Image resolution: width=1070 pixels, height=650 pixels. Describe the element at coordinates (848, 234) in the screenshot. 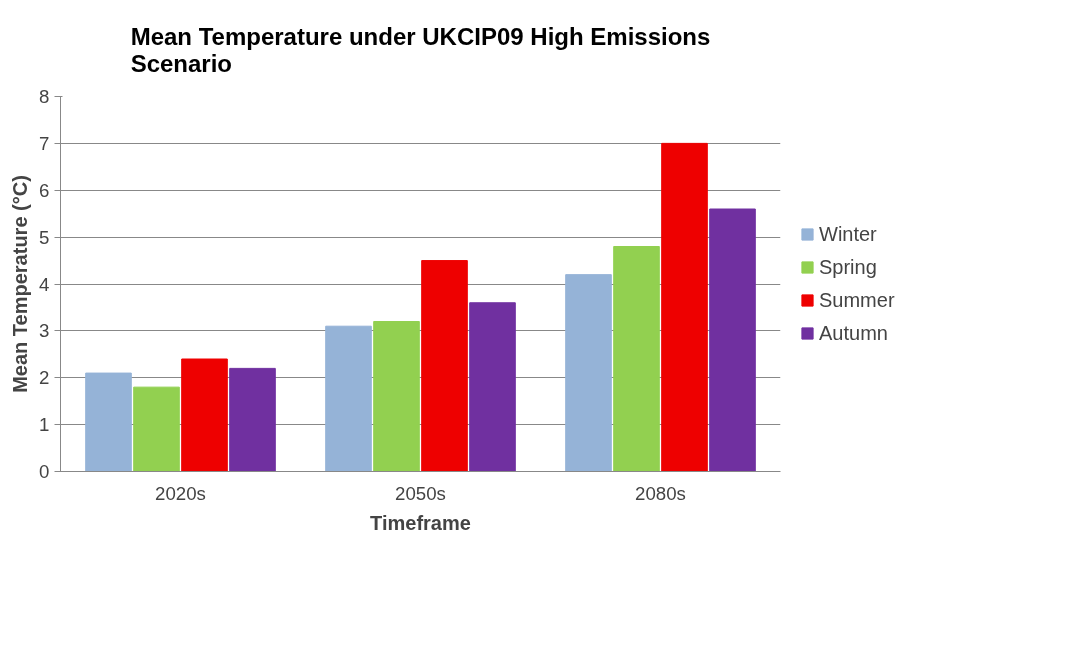

I see `legend-label: Winter` at that location.